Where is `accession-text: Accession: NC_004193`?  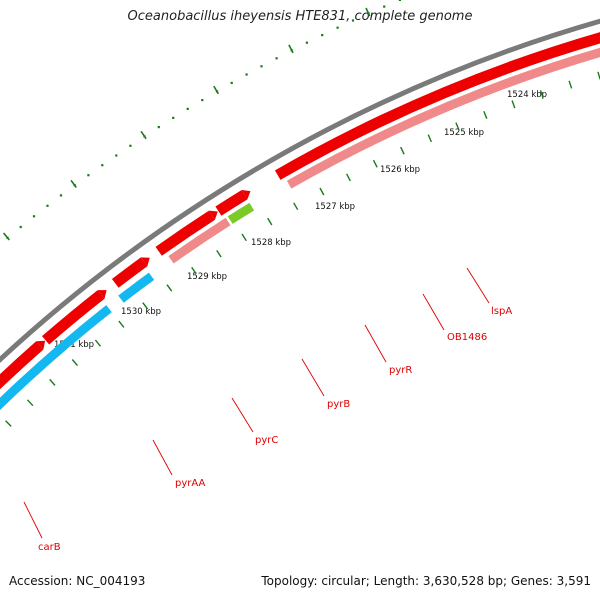 accession-text: Accession: NC_004193 is located at coordinates (77, 581).